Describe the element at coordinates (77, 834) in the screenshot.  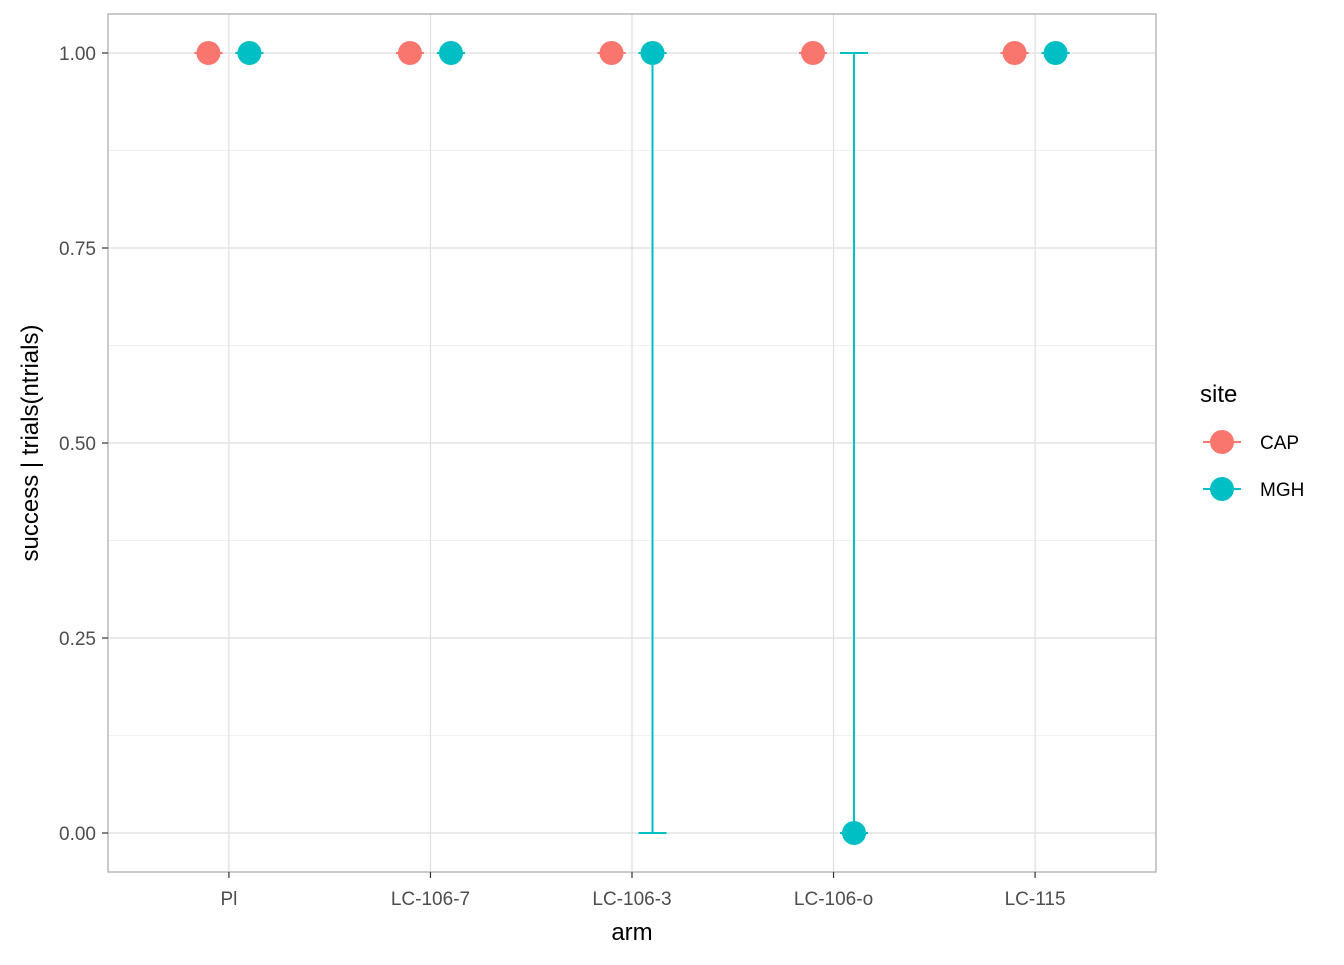
I see `y-tick-label: 0.00` at that location.